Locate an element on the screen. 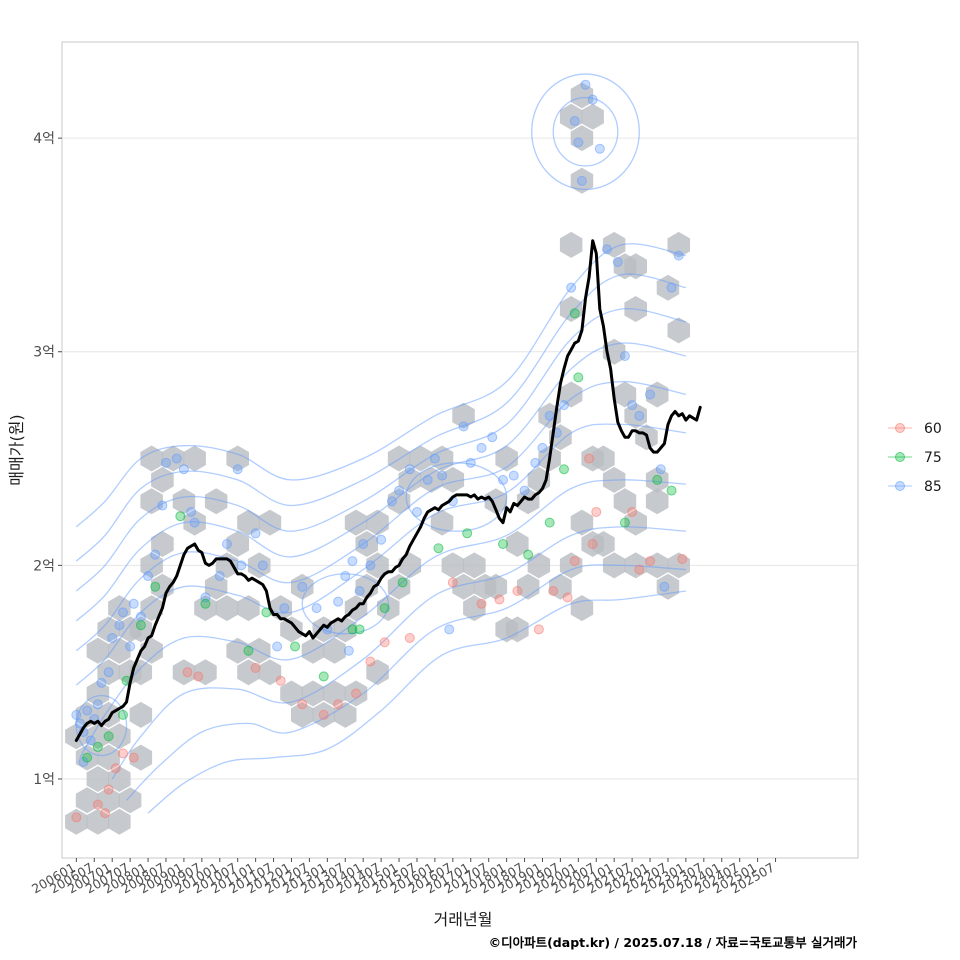 This screenshot has height=960, width=960. y-tick-label-0: 1억 is located at coordinates (44, 780).